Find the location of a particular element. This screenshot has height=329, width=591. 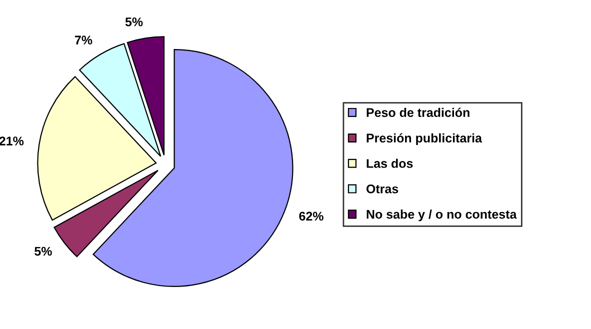

legend-label: Presión publicitaria is located at coordinates (424, 139).